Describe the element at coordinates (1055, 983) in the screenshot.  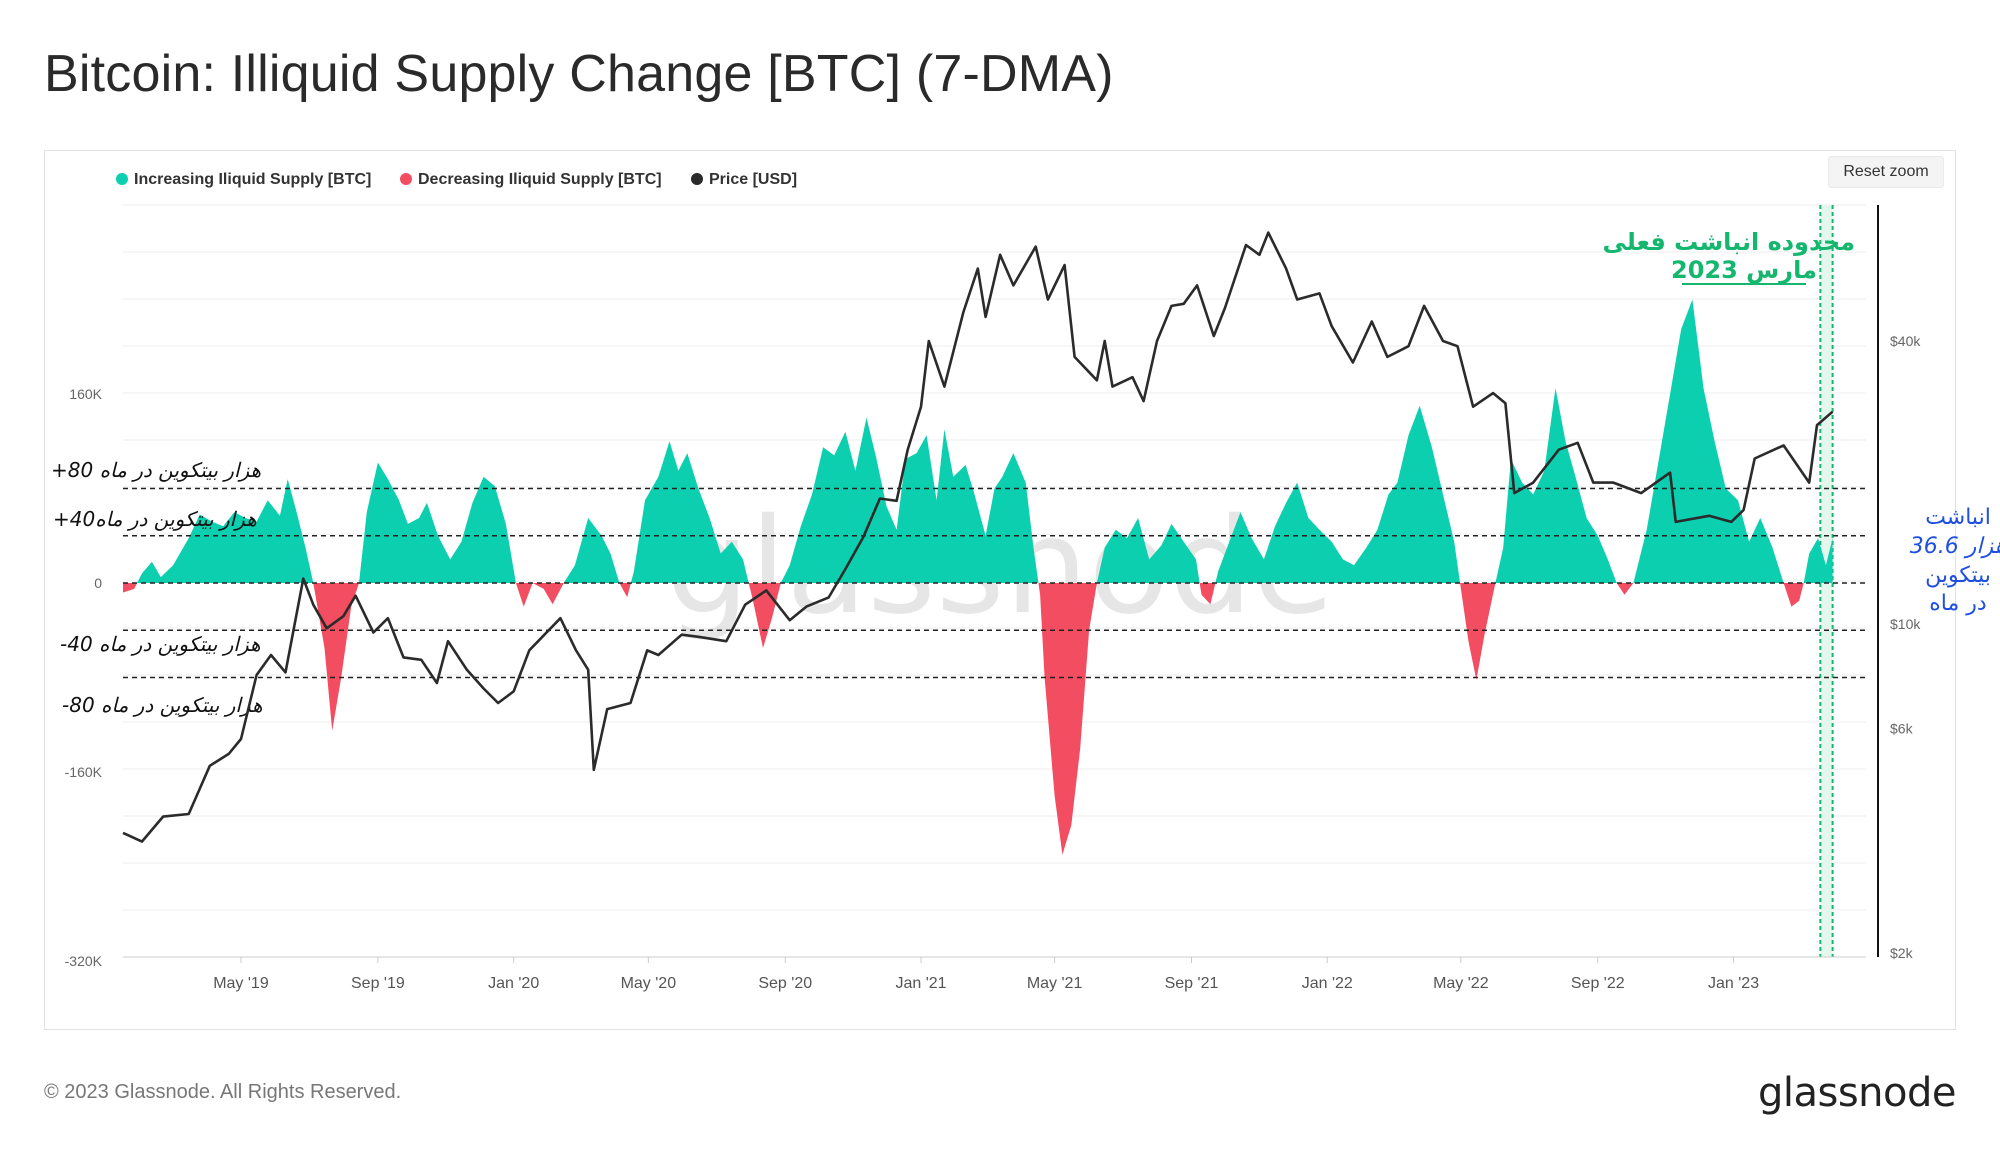
I see `x-tick-label: May '21` at that location.